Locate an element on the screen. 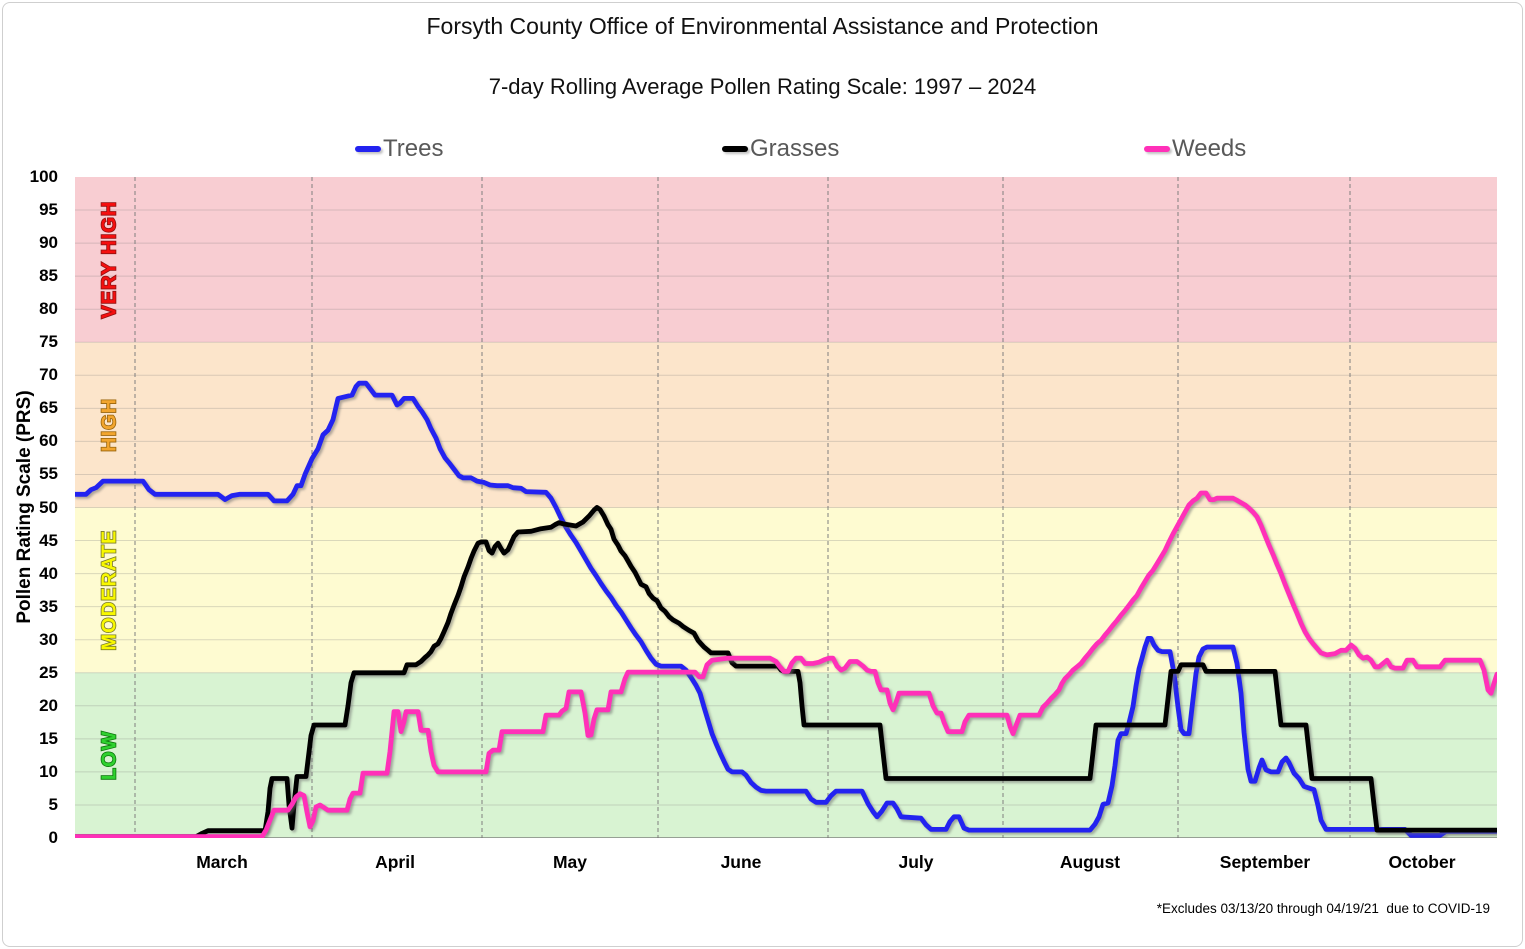 This screenshot has width=1525, height=949. y-tick-label-45: 45 is located at coordinates (48, 540).